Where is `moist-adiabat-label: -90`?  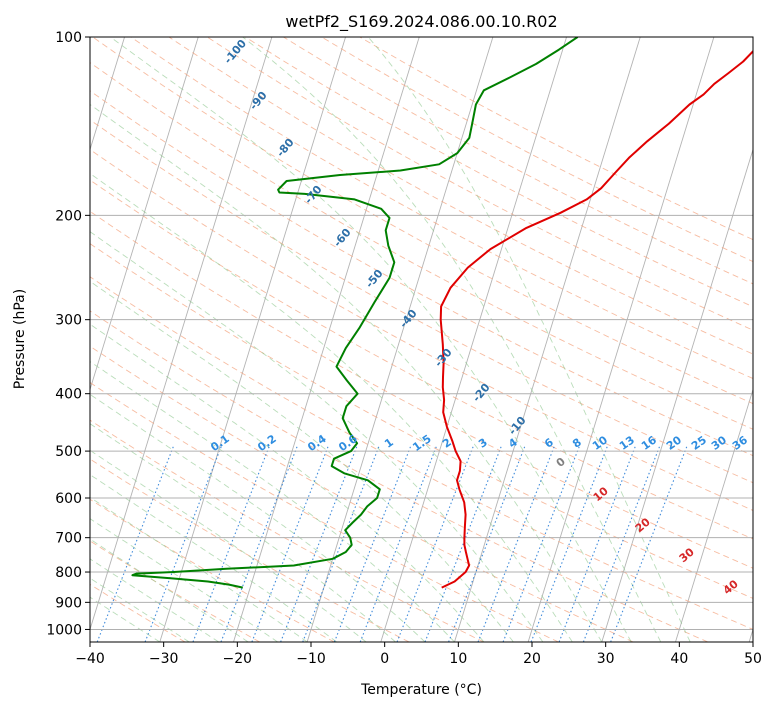 moist-adiabat-label: -90 is located at coordinates (258, 101).